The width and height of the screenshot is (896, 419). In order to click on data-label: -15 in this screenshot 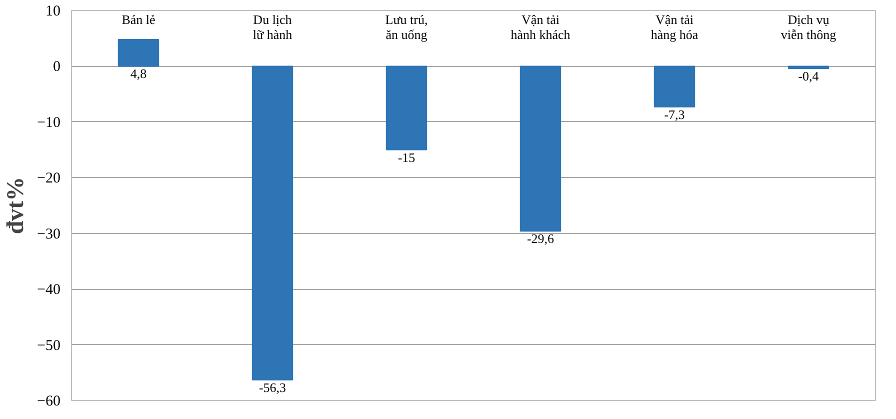, I will do `click(407, 157)`.